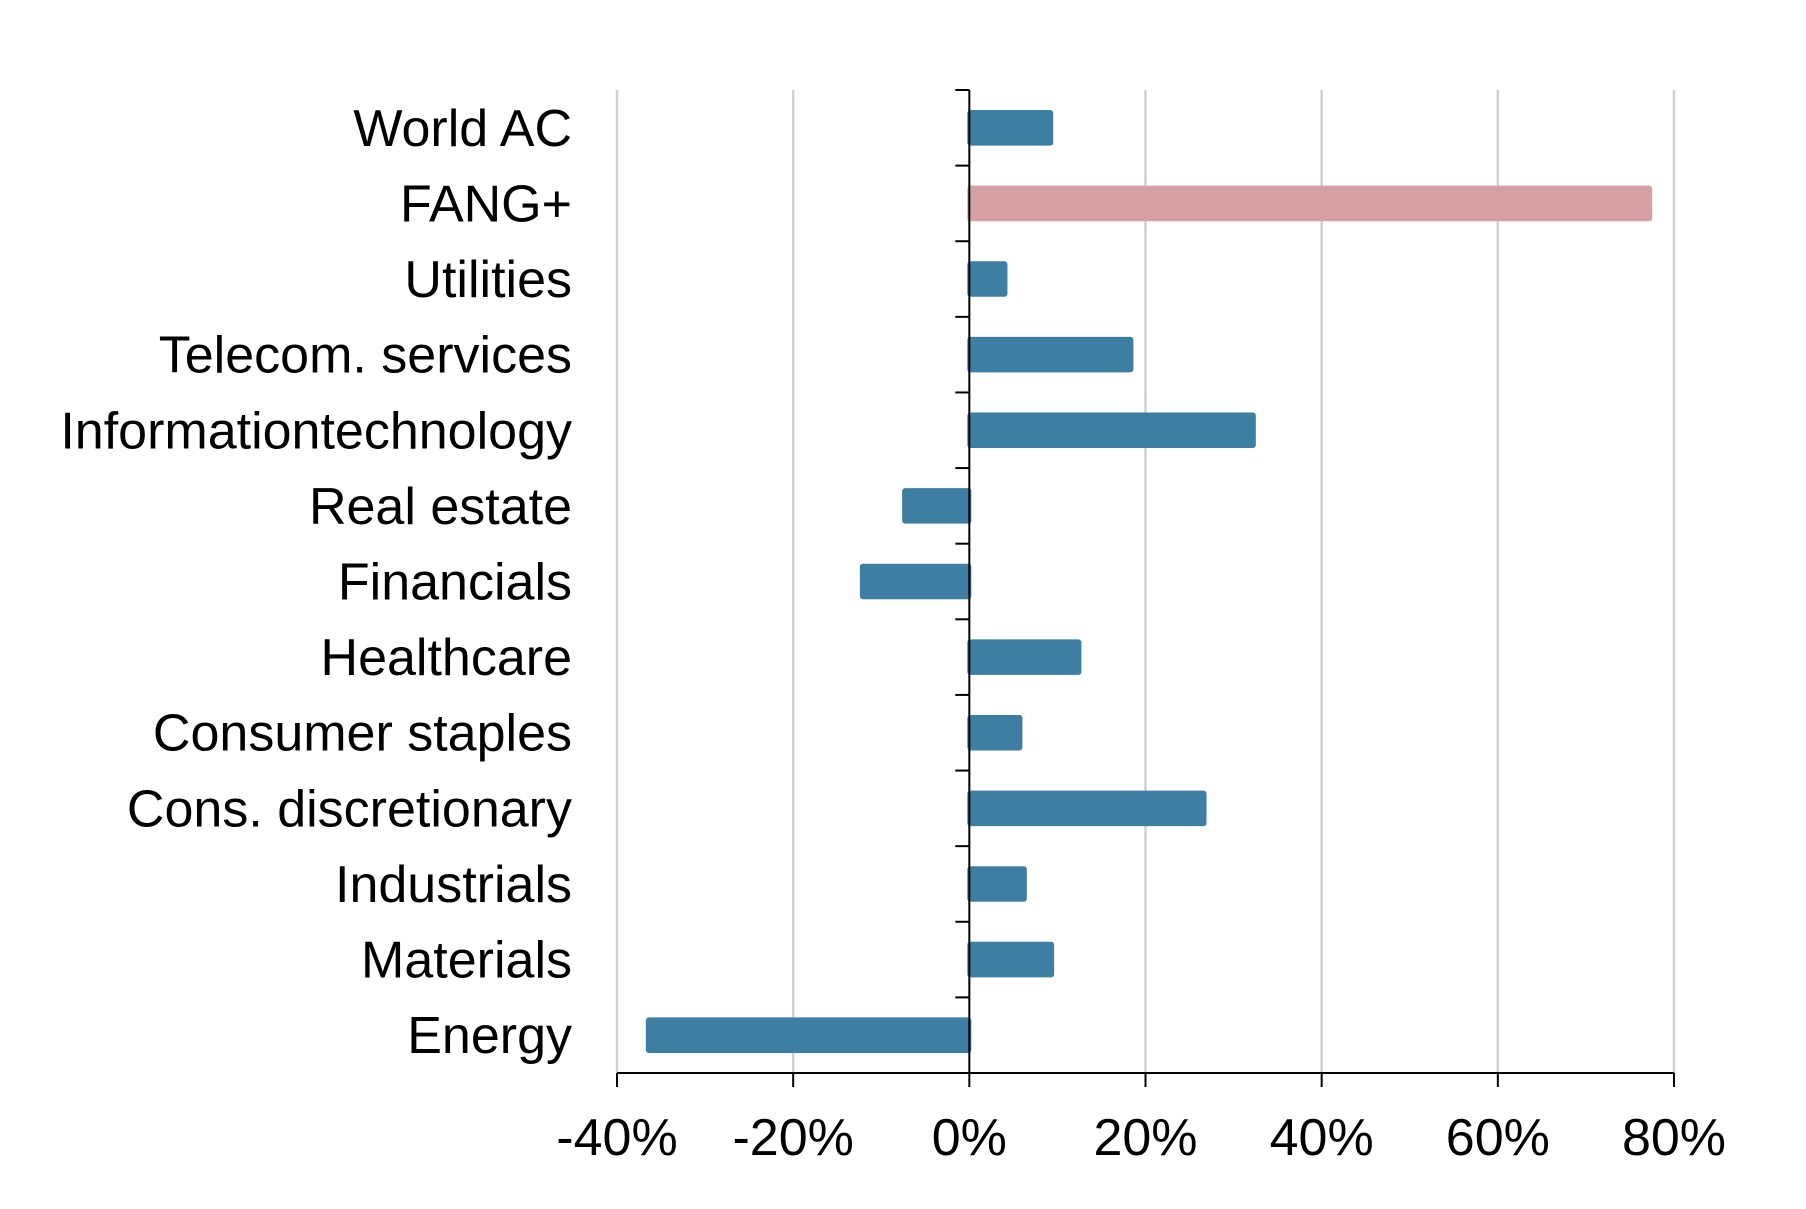 The image size is (1806, 1209). I want to click on category-label: Industrials, so click(453, 885).